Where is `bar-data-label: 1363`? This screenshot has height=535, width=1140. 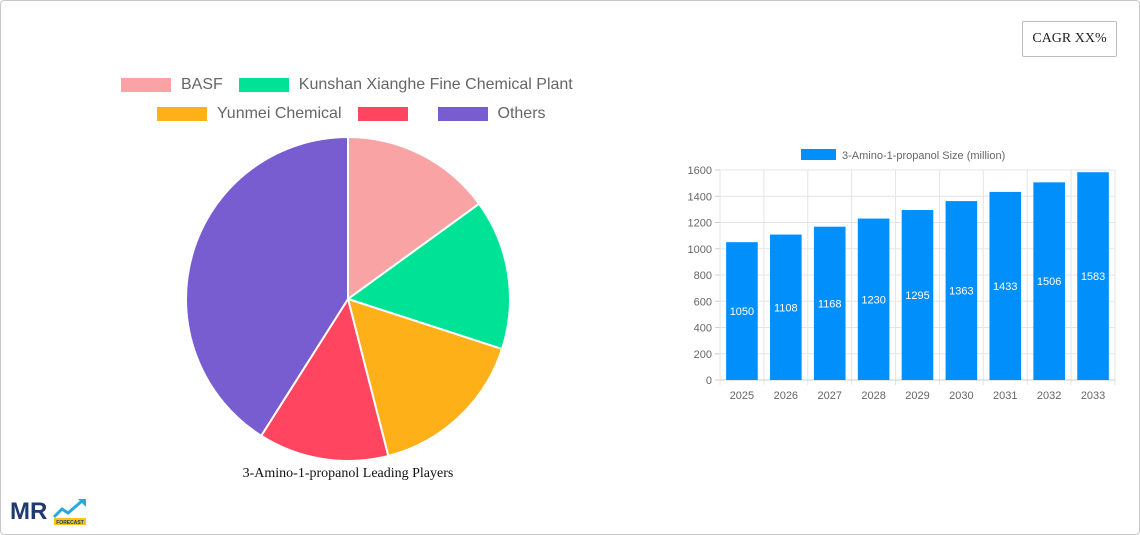
bar-data-label: 1363 is located at coordinates (961, 292).